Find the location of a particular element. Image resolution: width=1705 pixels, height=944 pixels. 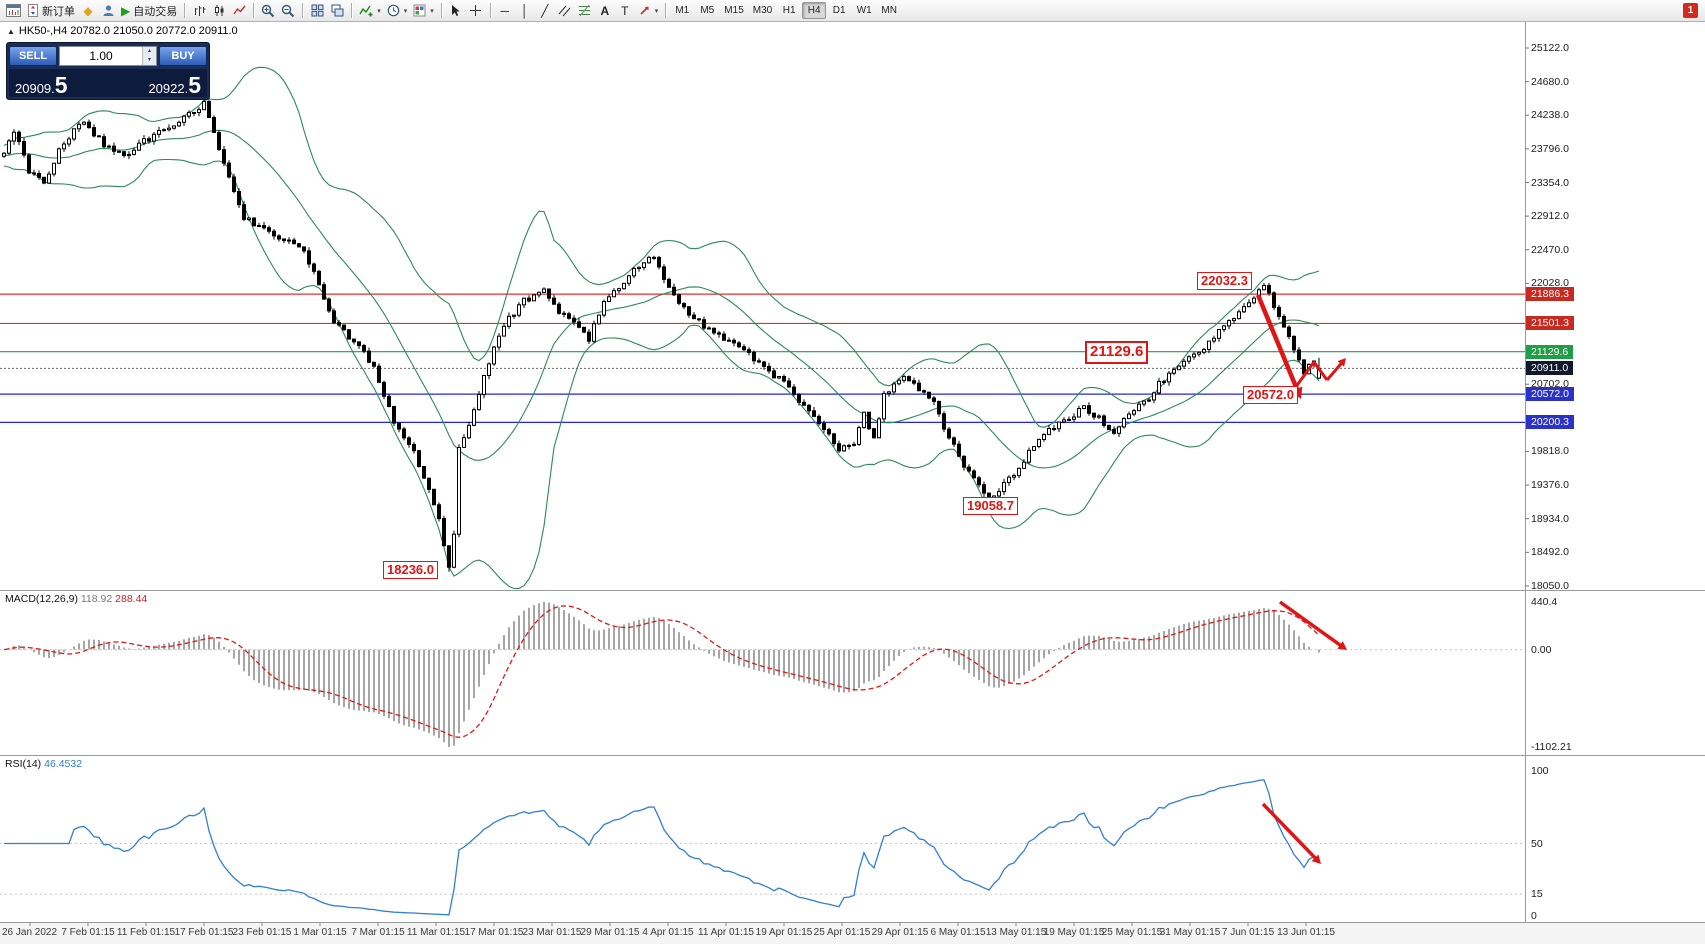

zoom-in-icon is located at coordinates (268, 10).